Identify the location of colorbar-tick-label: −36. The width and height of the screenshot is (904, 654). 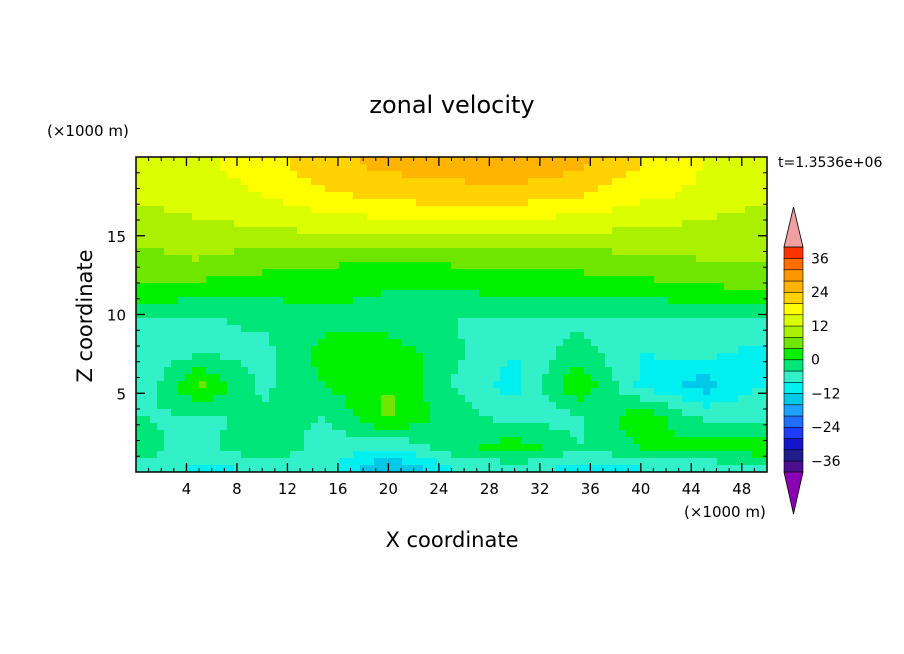
(826, 462).